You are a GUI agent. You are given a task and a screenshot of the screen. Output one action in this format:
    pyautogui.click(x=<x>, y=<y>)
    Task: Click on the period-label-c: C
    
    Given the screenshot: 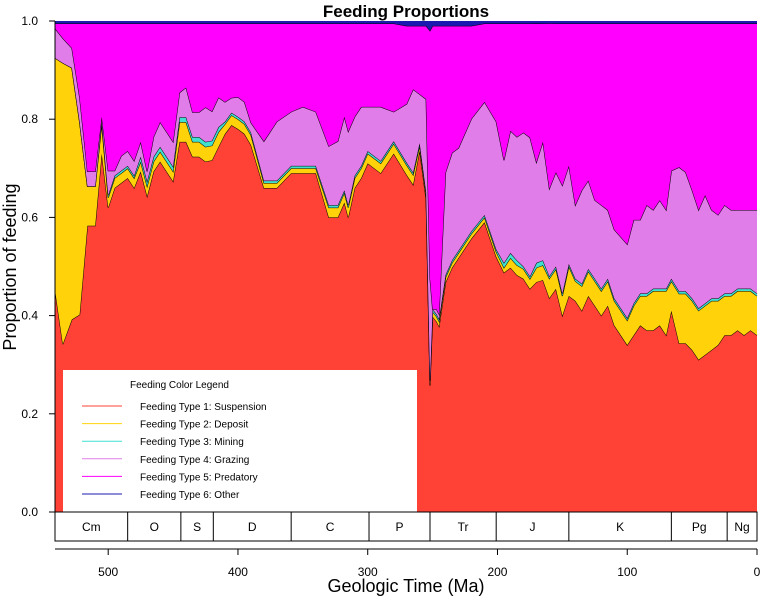 What is the action you would take?
    pyautogui.click(x=330, y=527)
    